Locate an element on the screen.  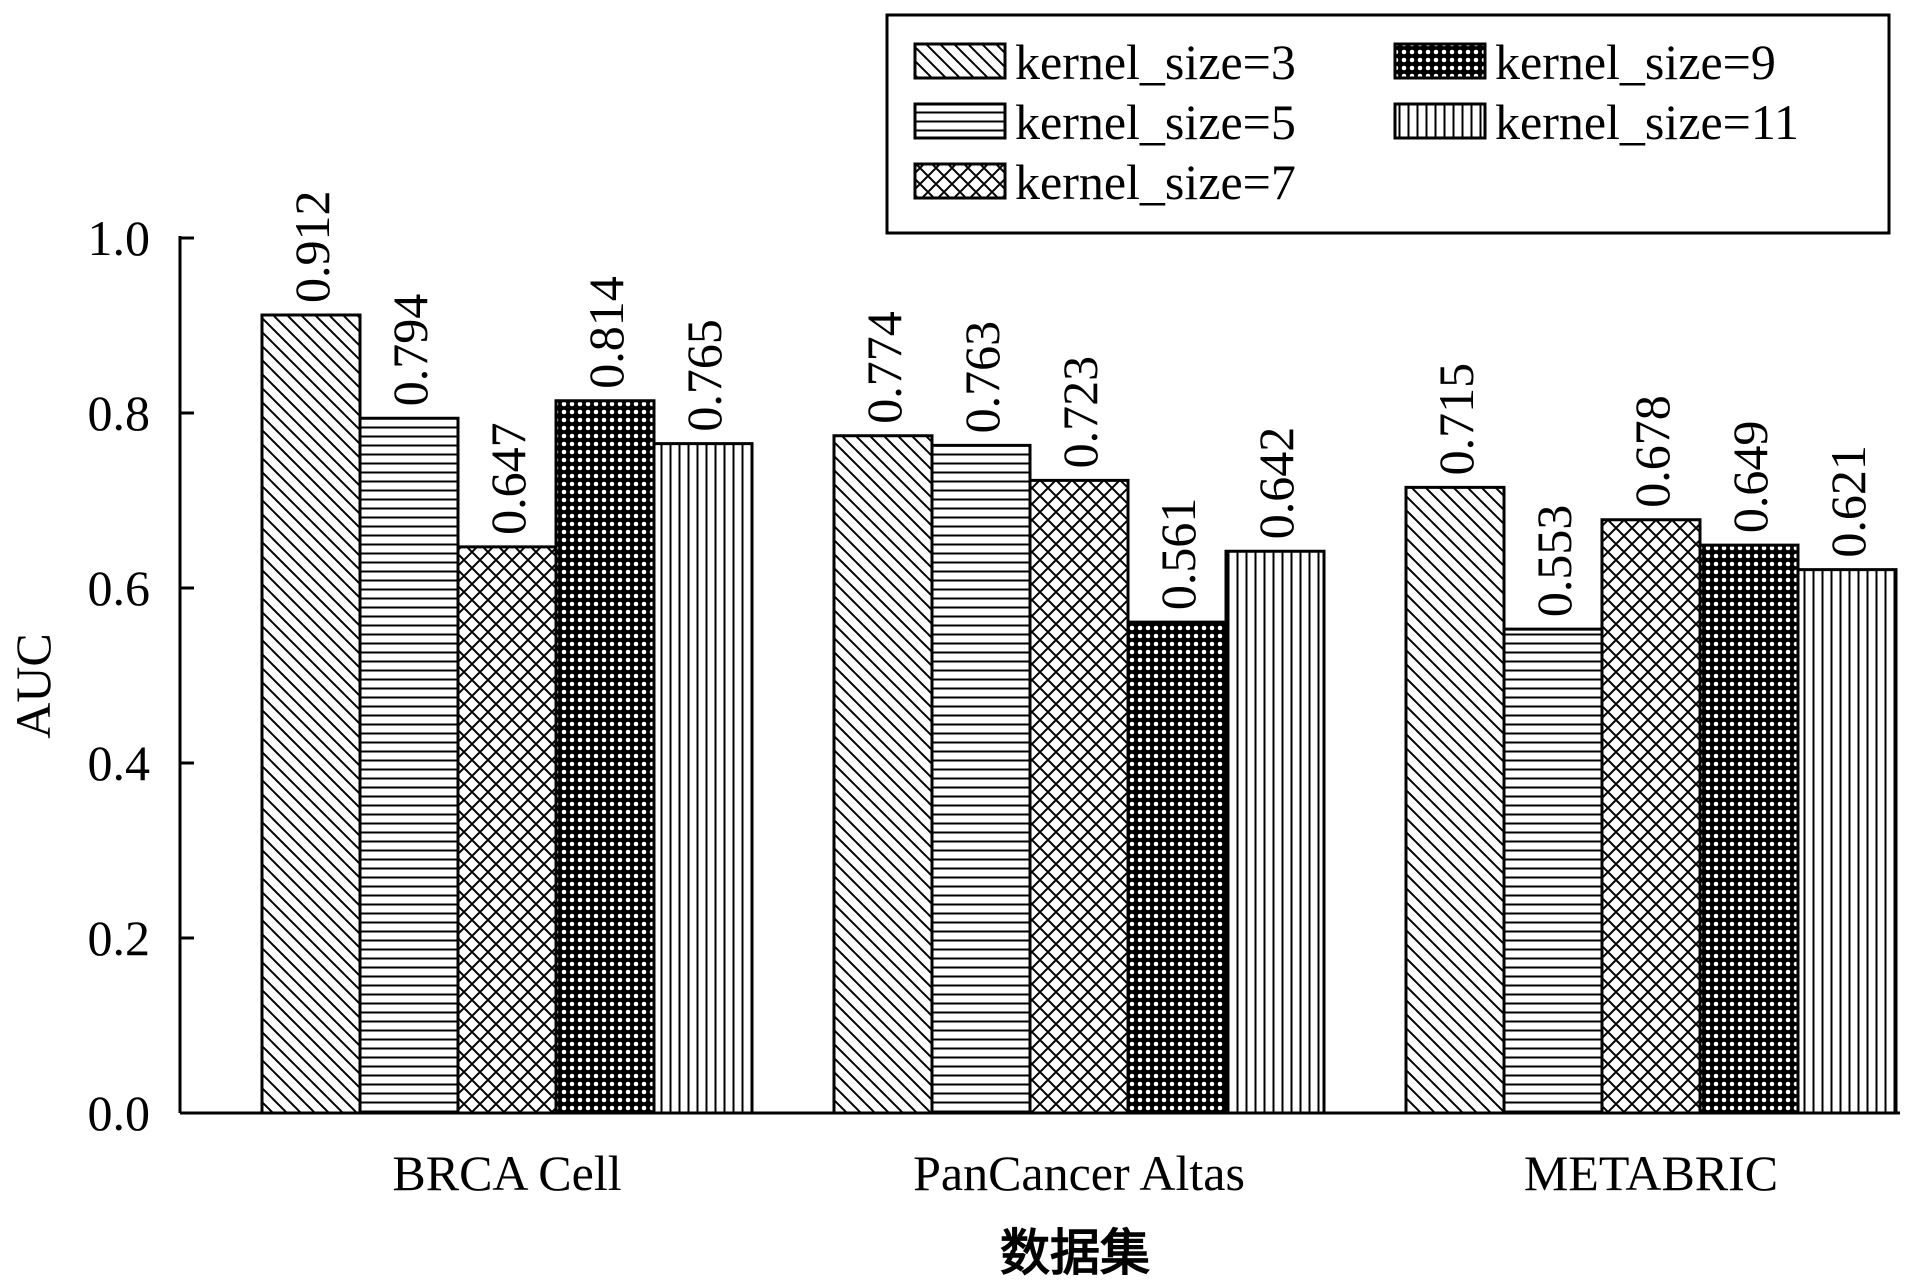
x-tick-label: PanCancer Altas is located at coordinates (1079, 1173).